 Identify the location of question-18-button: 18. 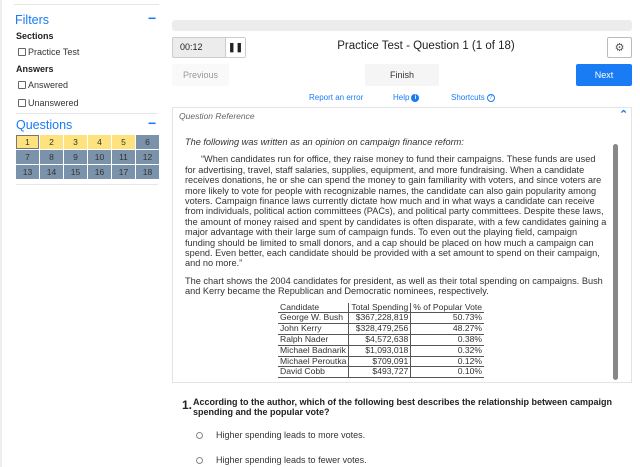
(147, 172).